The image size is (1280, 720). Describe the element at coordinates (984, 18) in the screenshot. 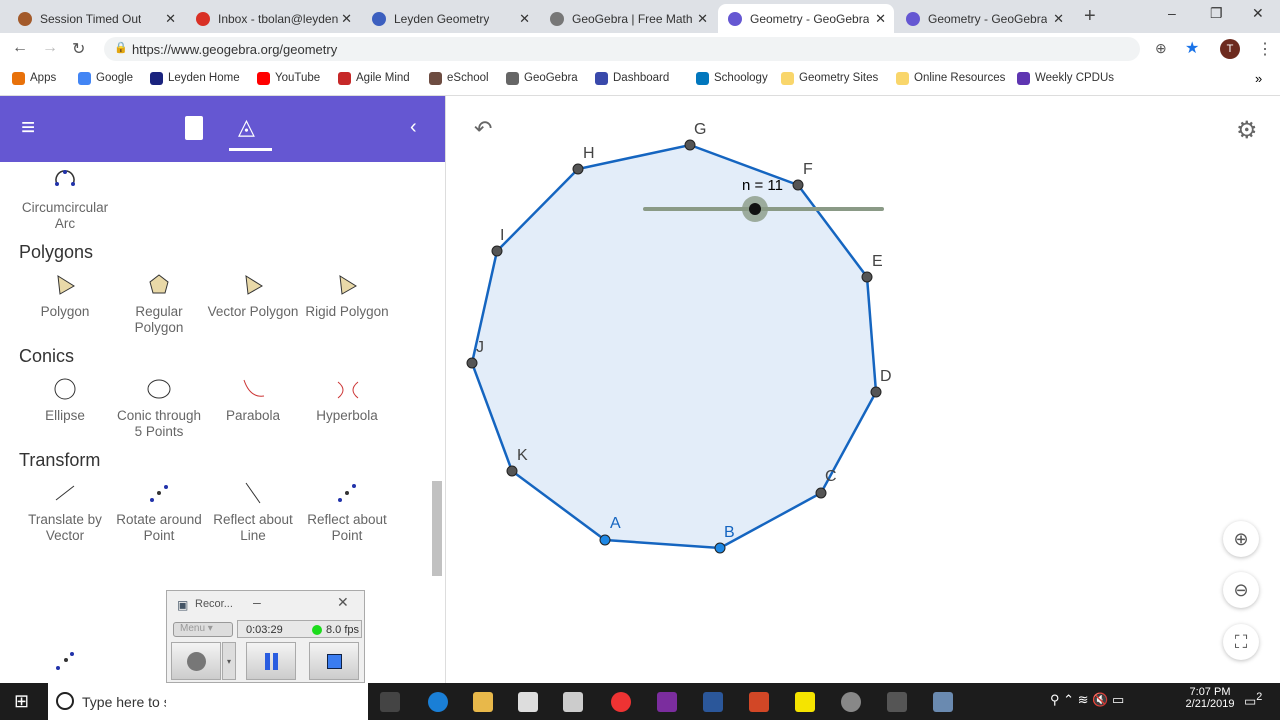

I see `tab-5: Geometry - GeoGebra ✕` at that location.